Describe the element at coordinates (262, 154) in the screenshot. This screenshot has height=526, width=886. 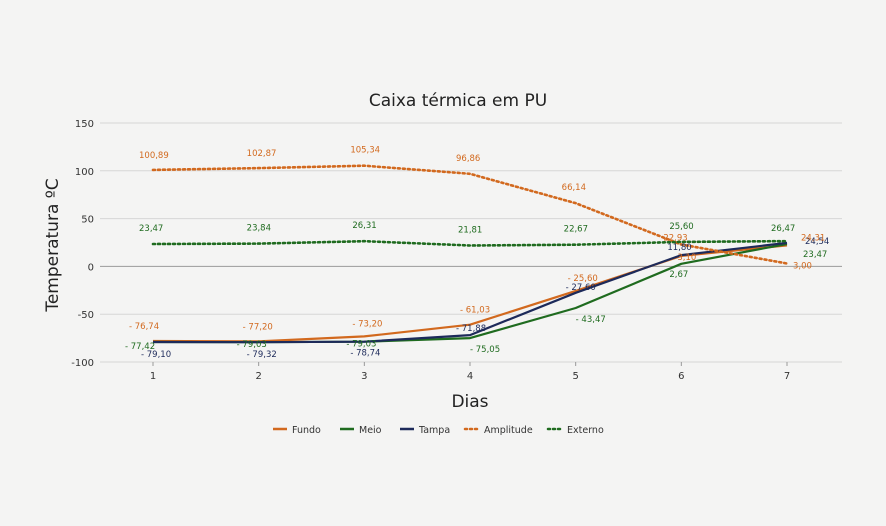
I see `data-label: 102,87` at that location.